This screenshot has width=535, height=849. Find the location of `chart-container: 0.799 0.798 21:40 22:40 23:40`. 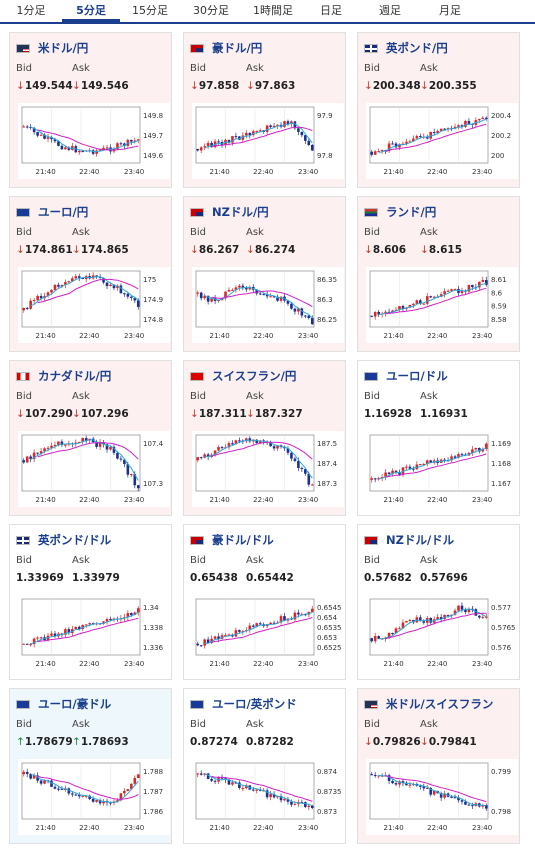

chart-container: 0.799 0.798 21:40 22:40 23:40 is located at coordinates (442, 797).